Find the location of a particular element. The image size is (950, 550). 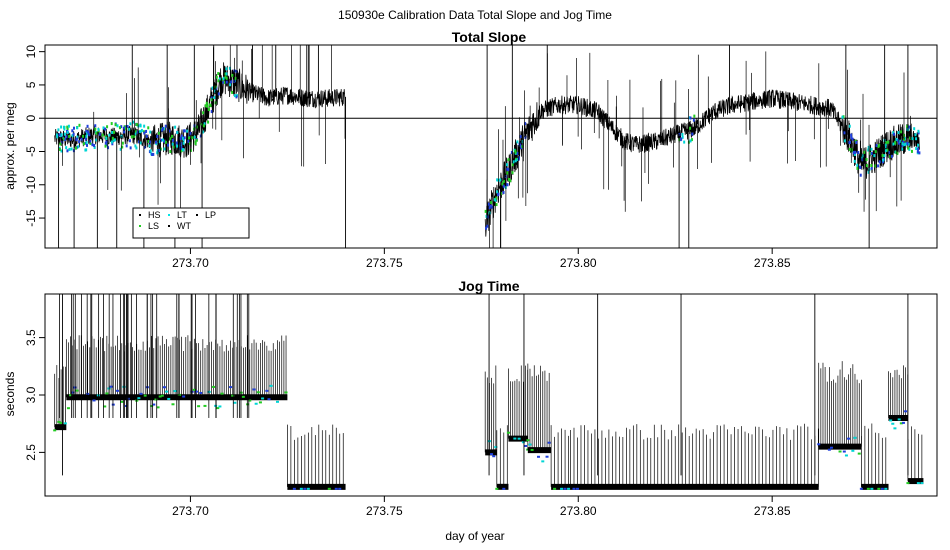

total-slope-ytick-label: 0 is located at coordinates (31, 118).